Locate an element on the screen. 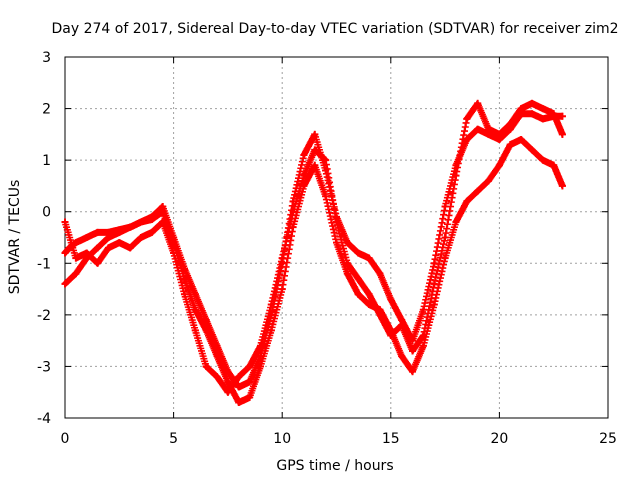 The width and height of the screenshot is (640, 480). x-tick-label: 0 is located at coordinates (65, 439).